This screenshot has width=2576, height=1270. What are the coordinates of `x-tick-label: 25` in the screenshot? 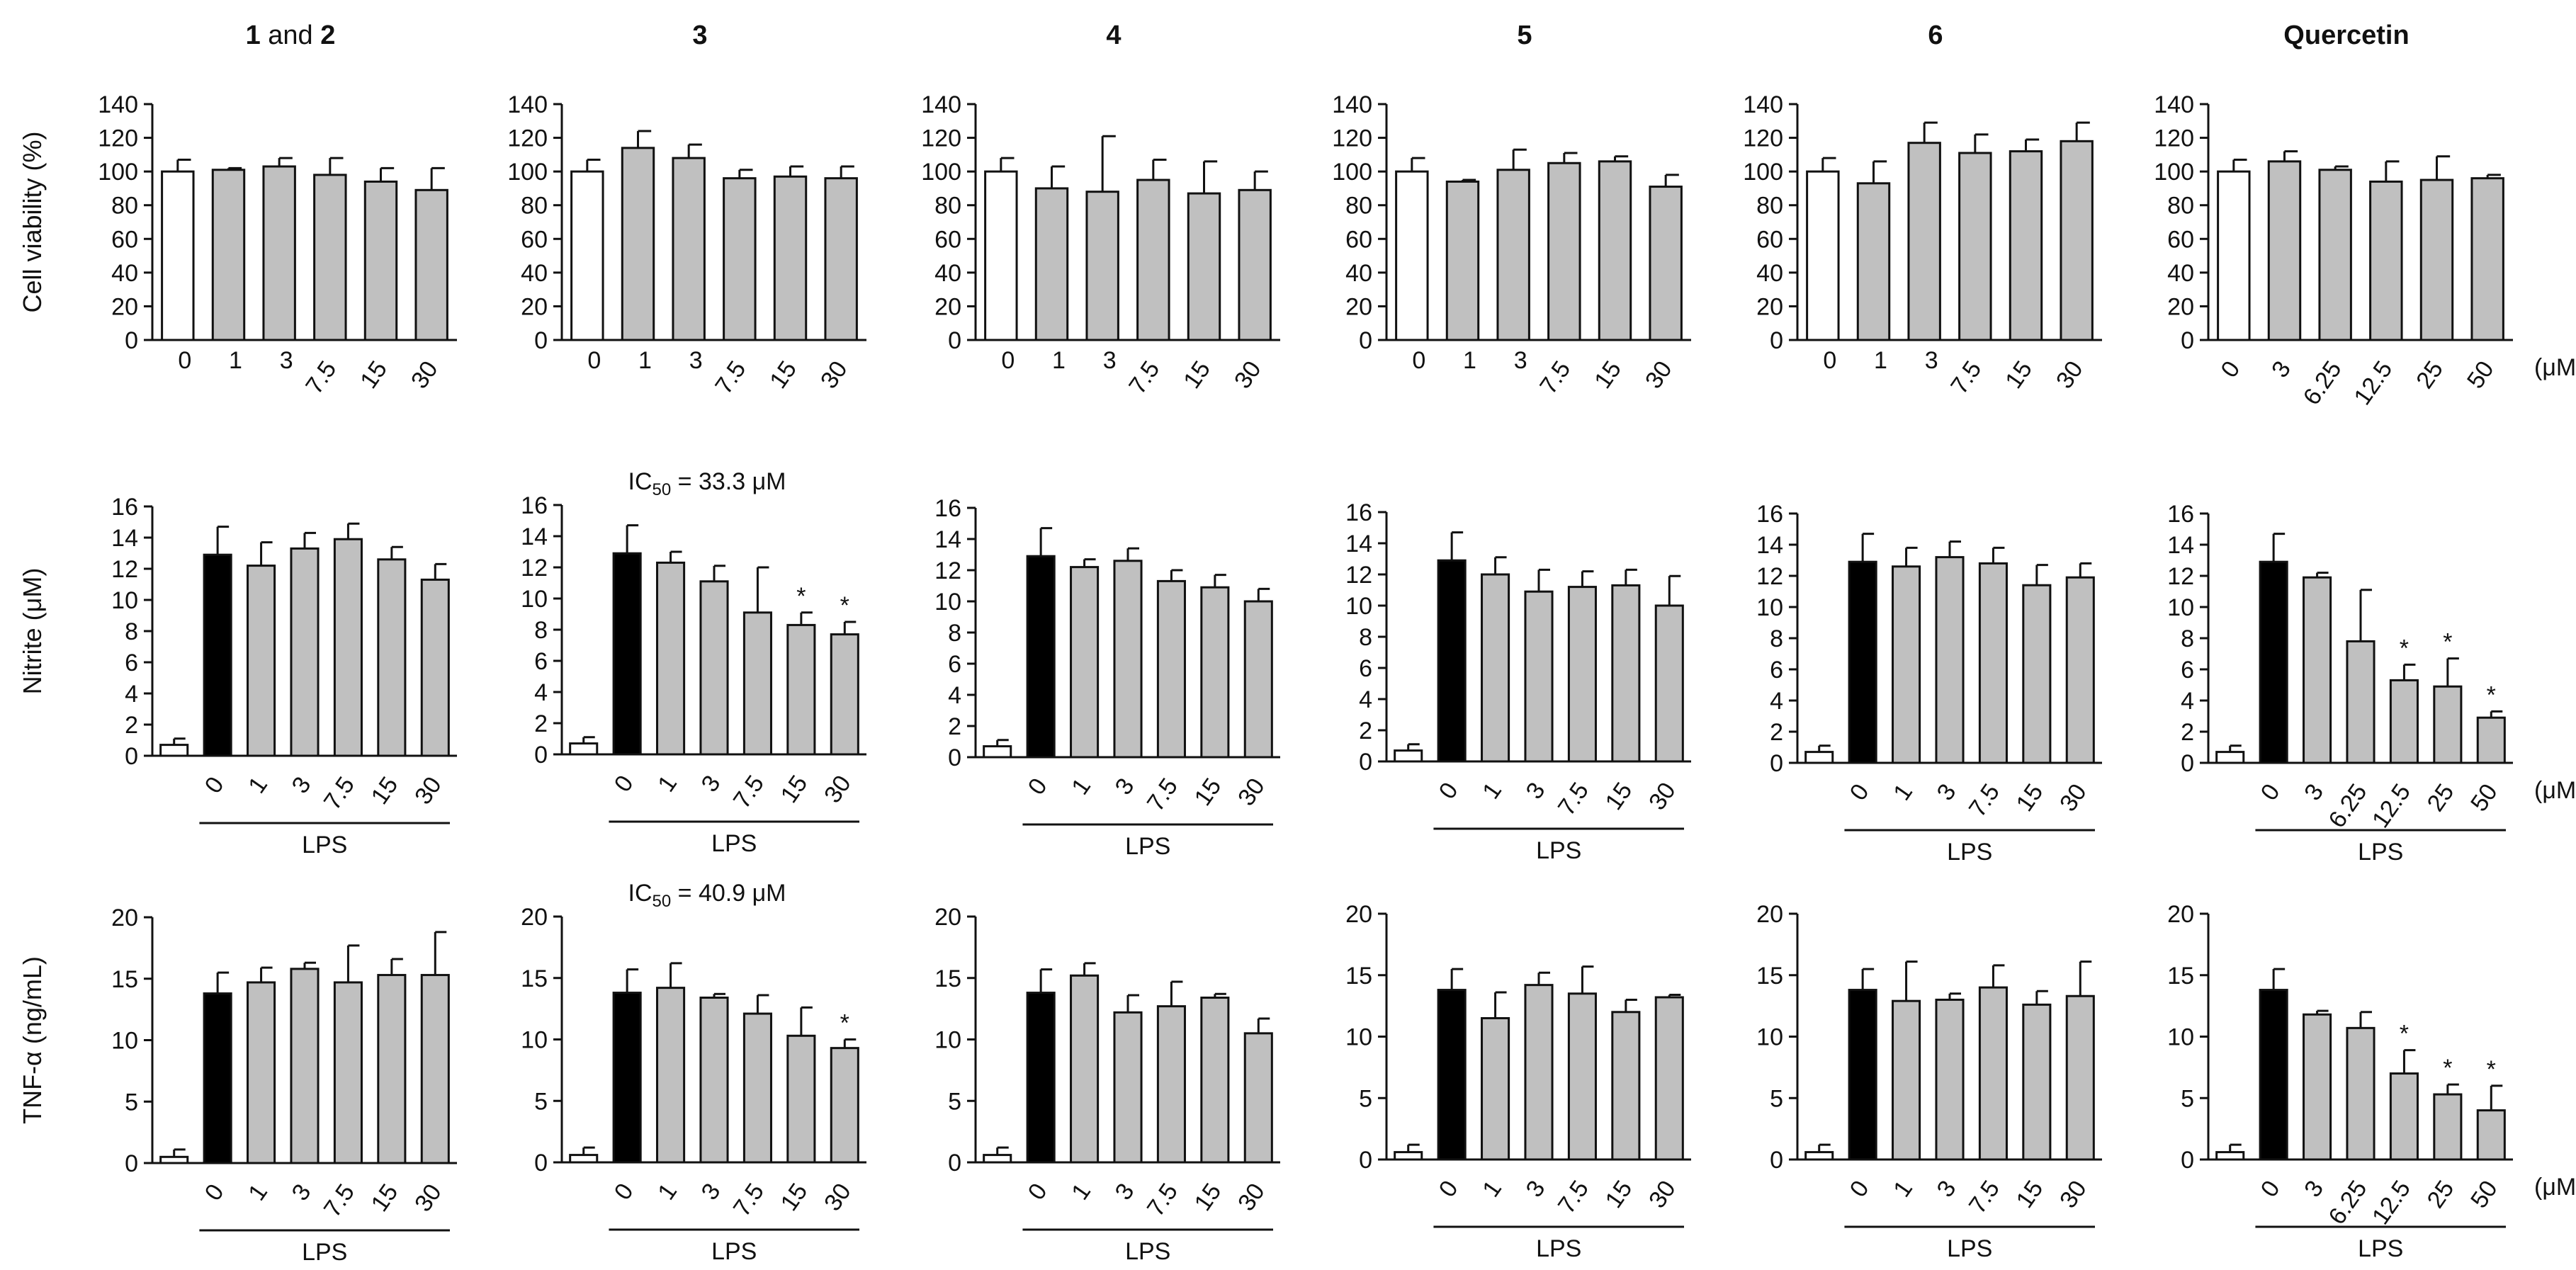 It's located at (2441, 798).